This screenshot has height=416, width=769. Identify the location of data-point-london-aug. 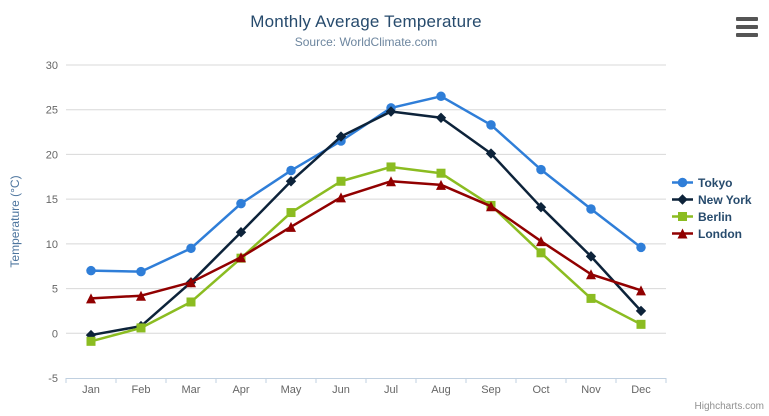
(441, 184).